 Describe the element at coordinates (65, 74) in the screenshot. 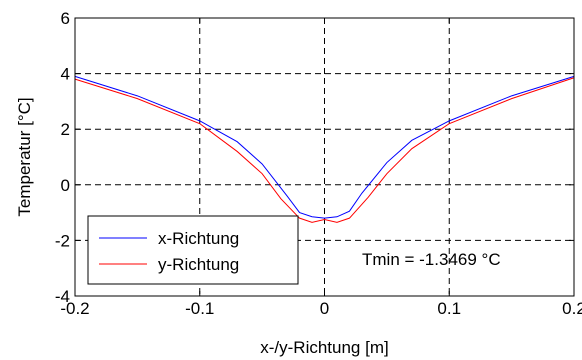

I see `y-tick-label: 4` at that location.